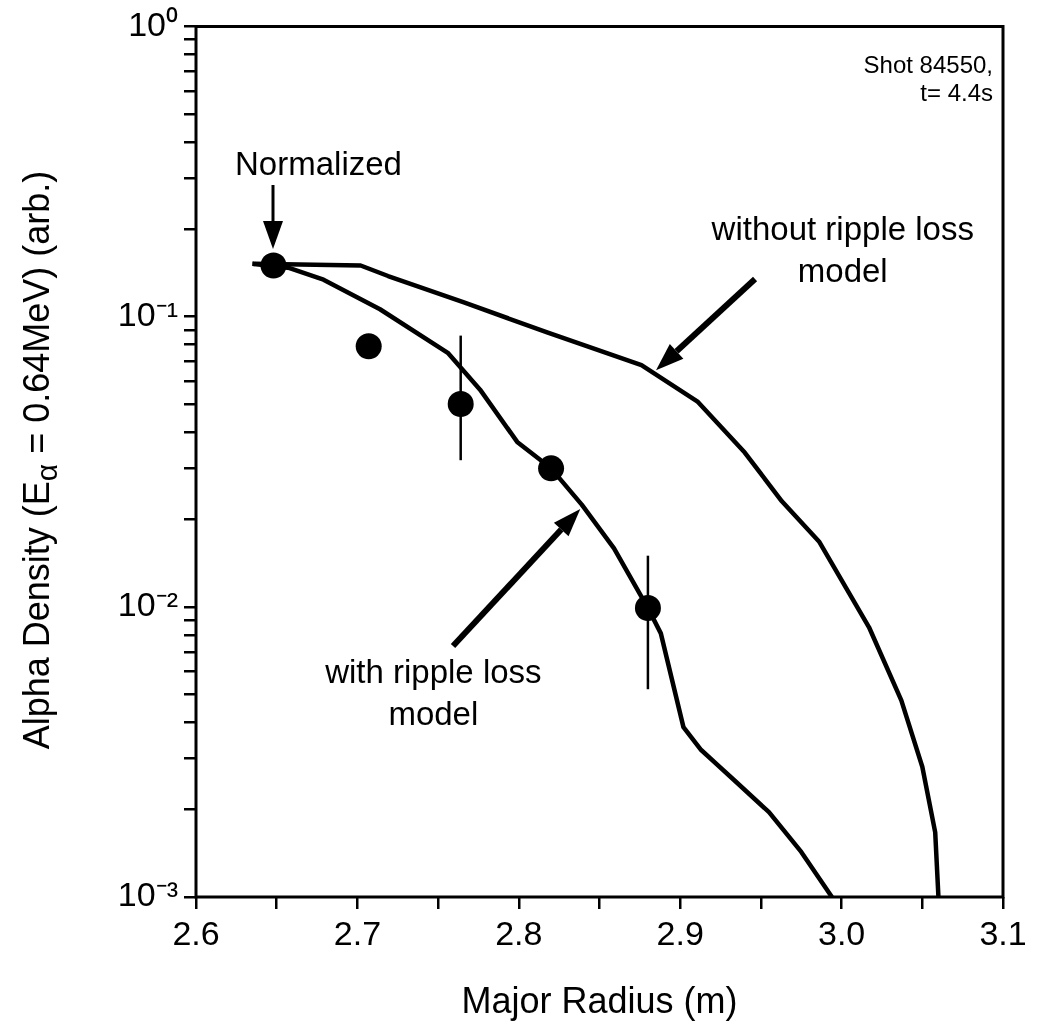 This screenshot has height=1029, width=1051. I want to click on annotation: Normalized, so click(318, 163).